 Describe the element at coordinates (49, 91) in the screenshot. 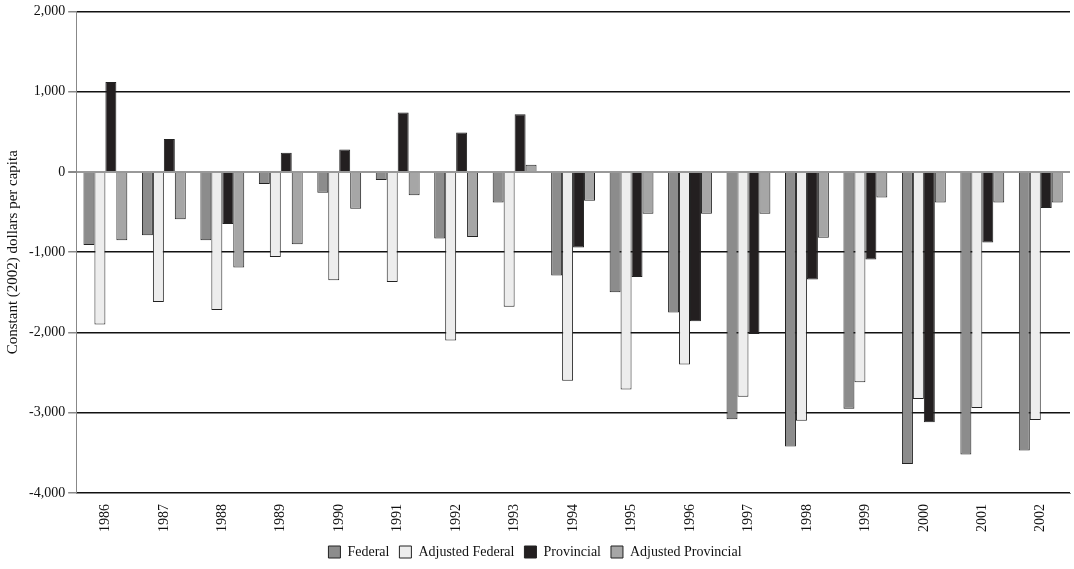

I see `y-tick-label: 1,000` at that location.